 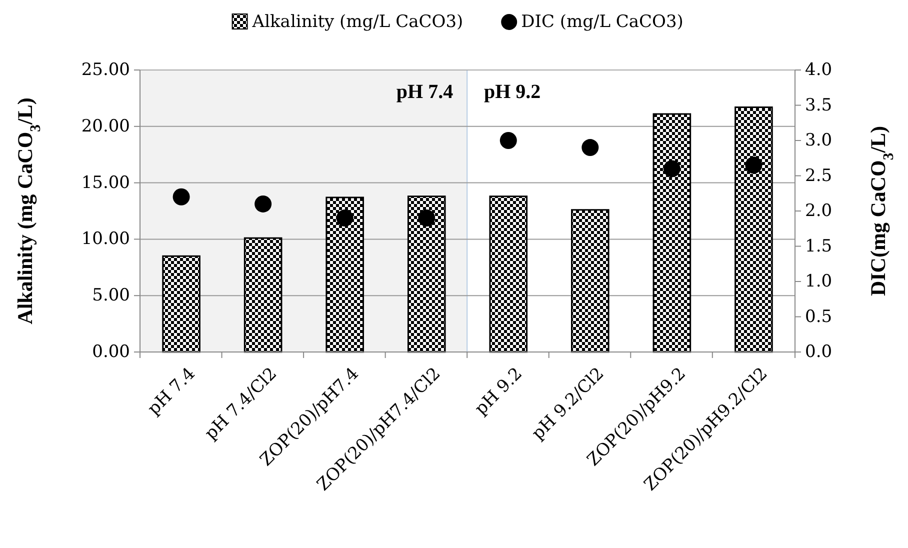 I want to click on y2-tick-label: 3.5, so click(x=818, y=105).